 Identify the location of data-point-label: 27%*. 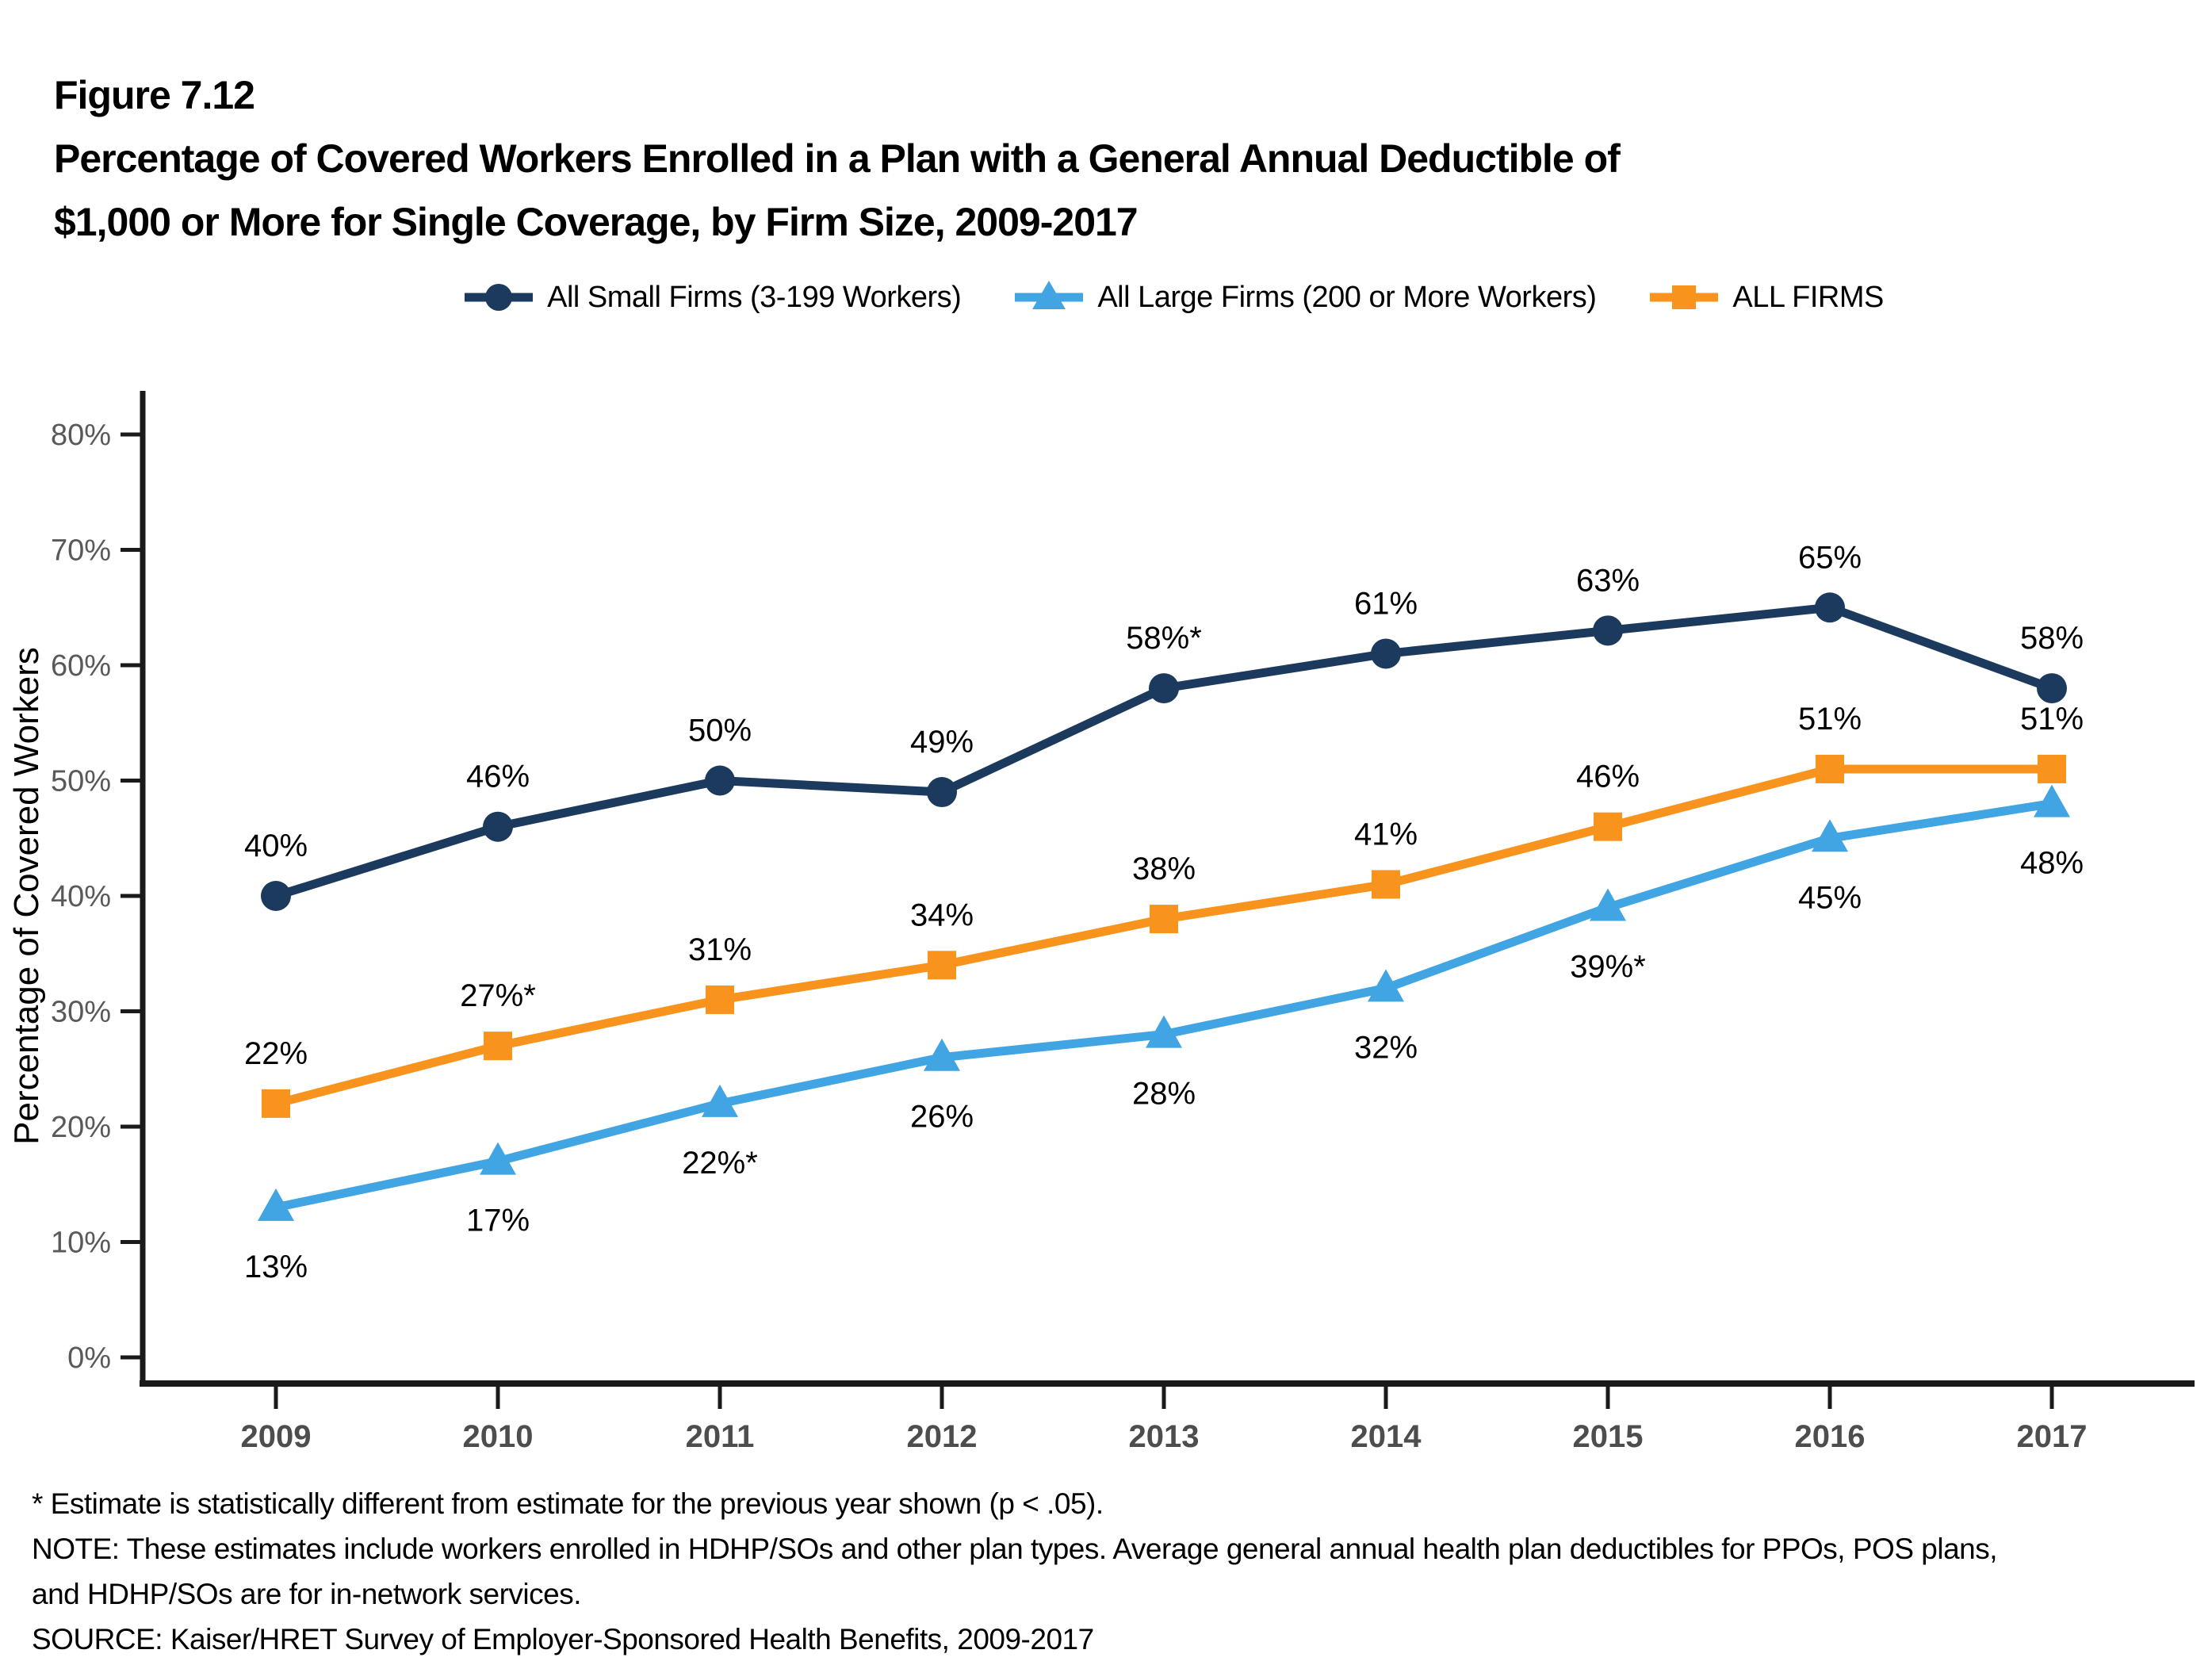
(498, 995).